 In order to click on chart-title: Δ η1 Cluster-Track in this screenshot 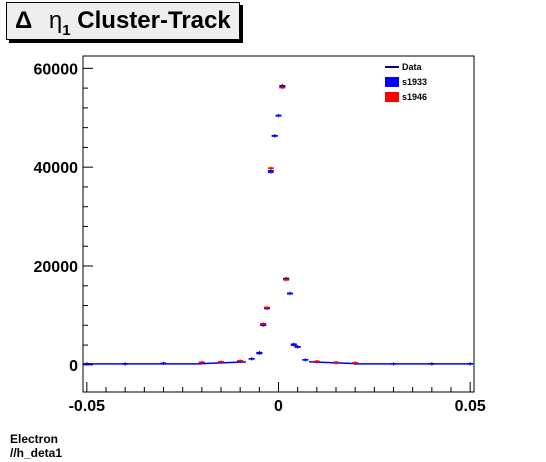, I will do `click(123, 23)`.